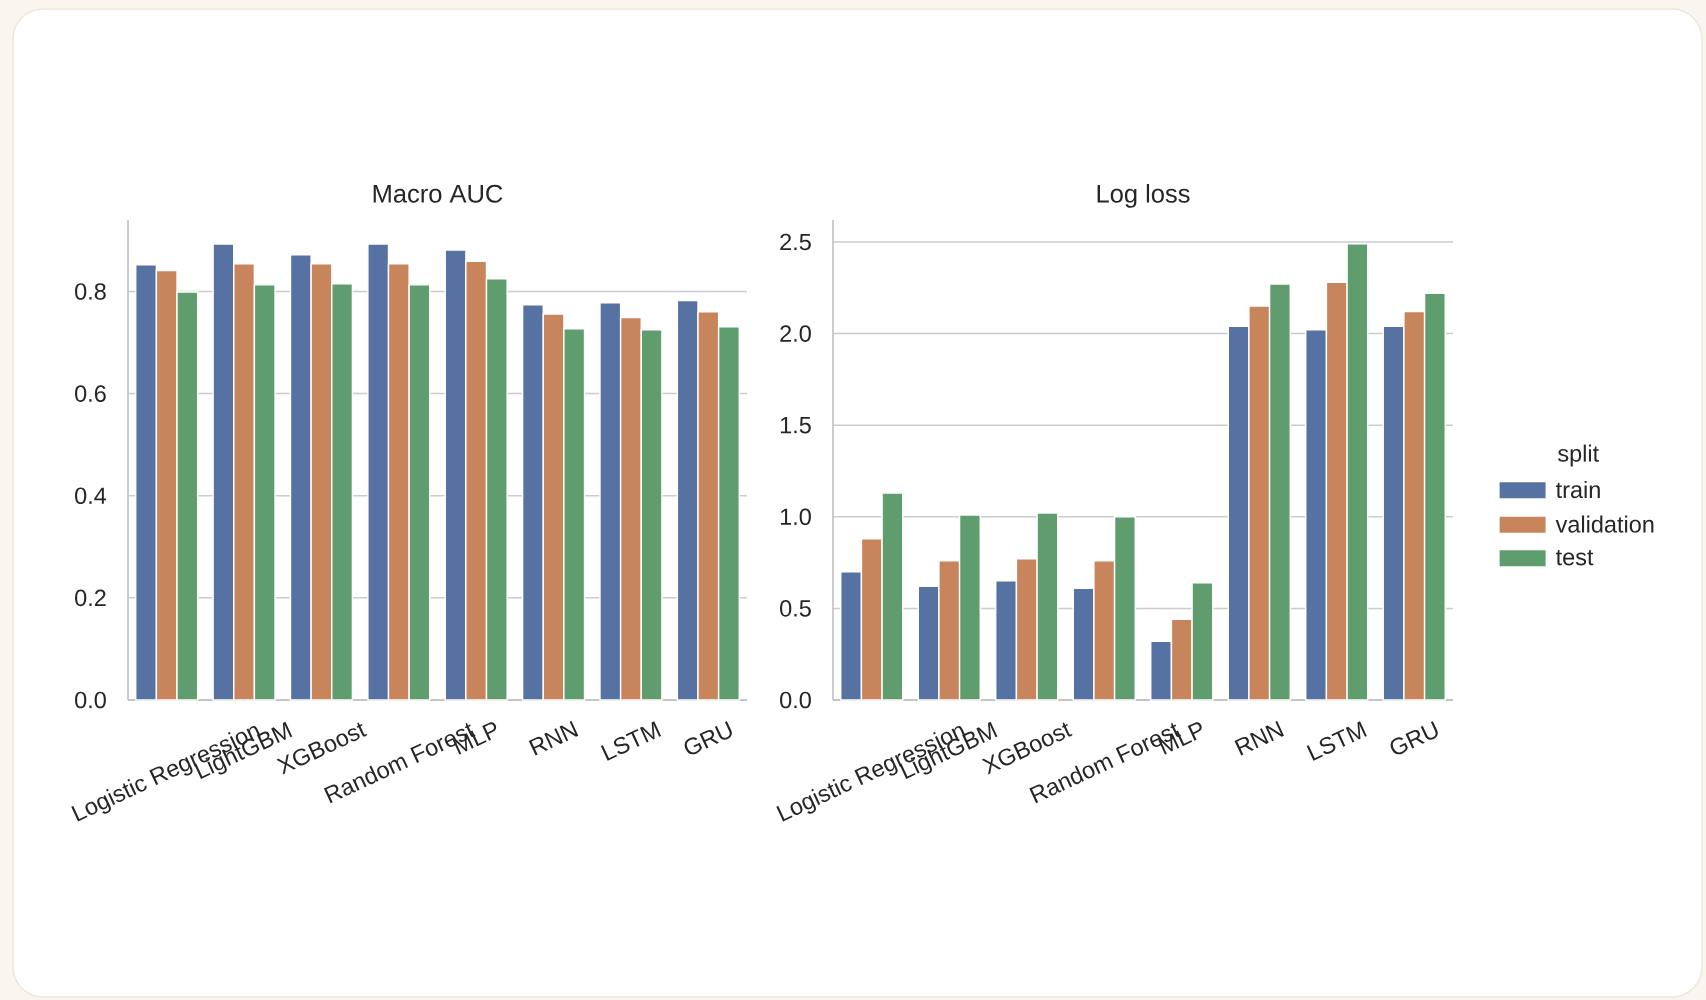 This screenshot has width=1706, height=1000. I want to click on legend-label: train, so click(1577, 489).